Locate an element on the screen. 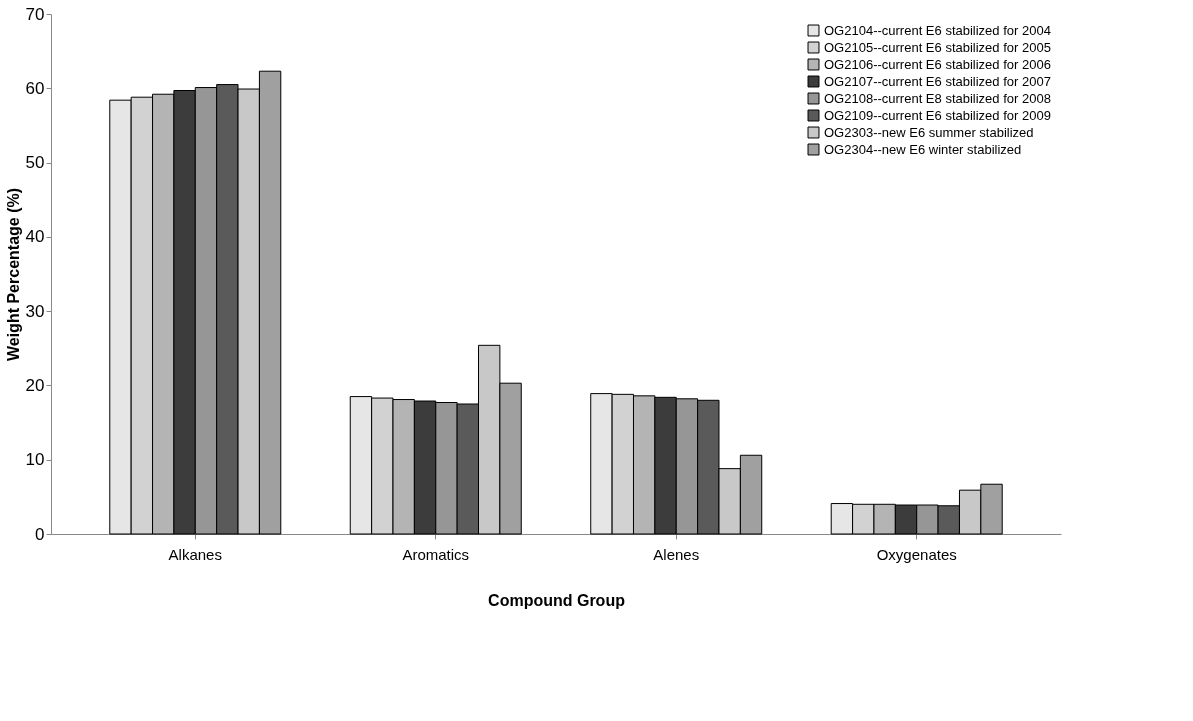 Image resolution: width=1193 pixels, height=721 pixels. y-tick-label: 50 is located at coordinates (35, 163).